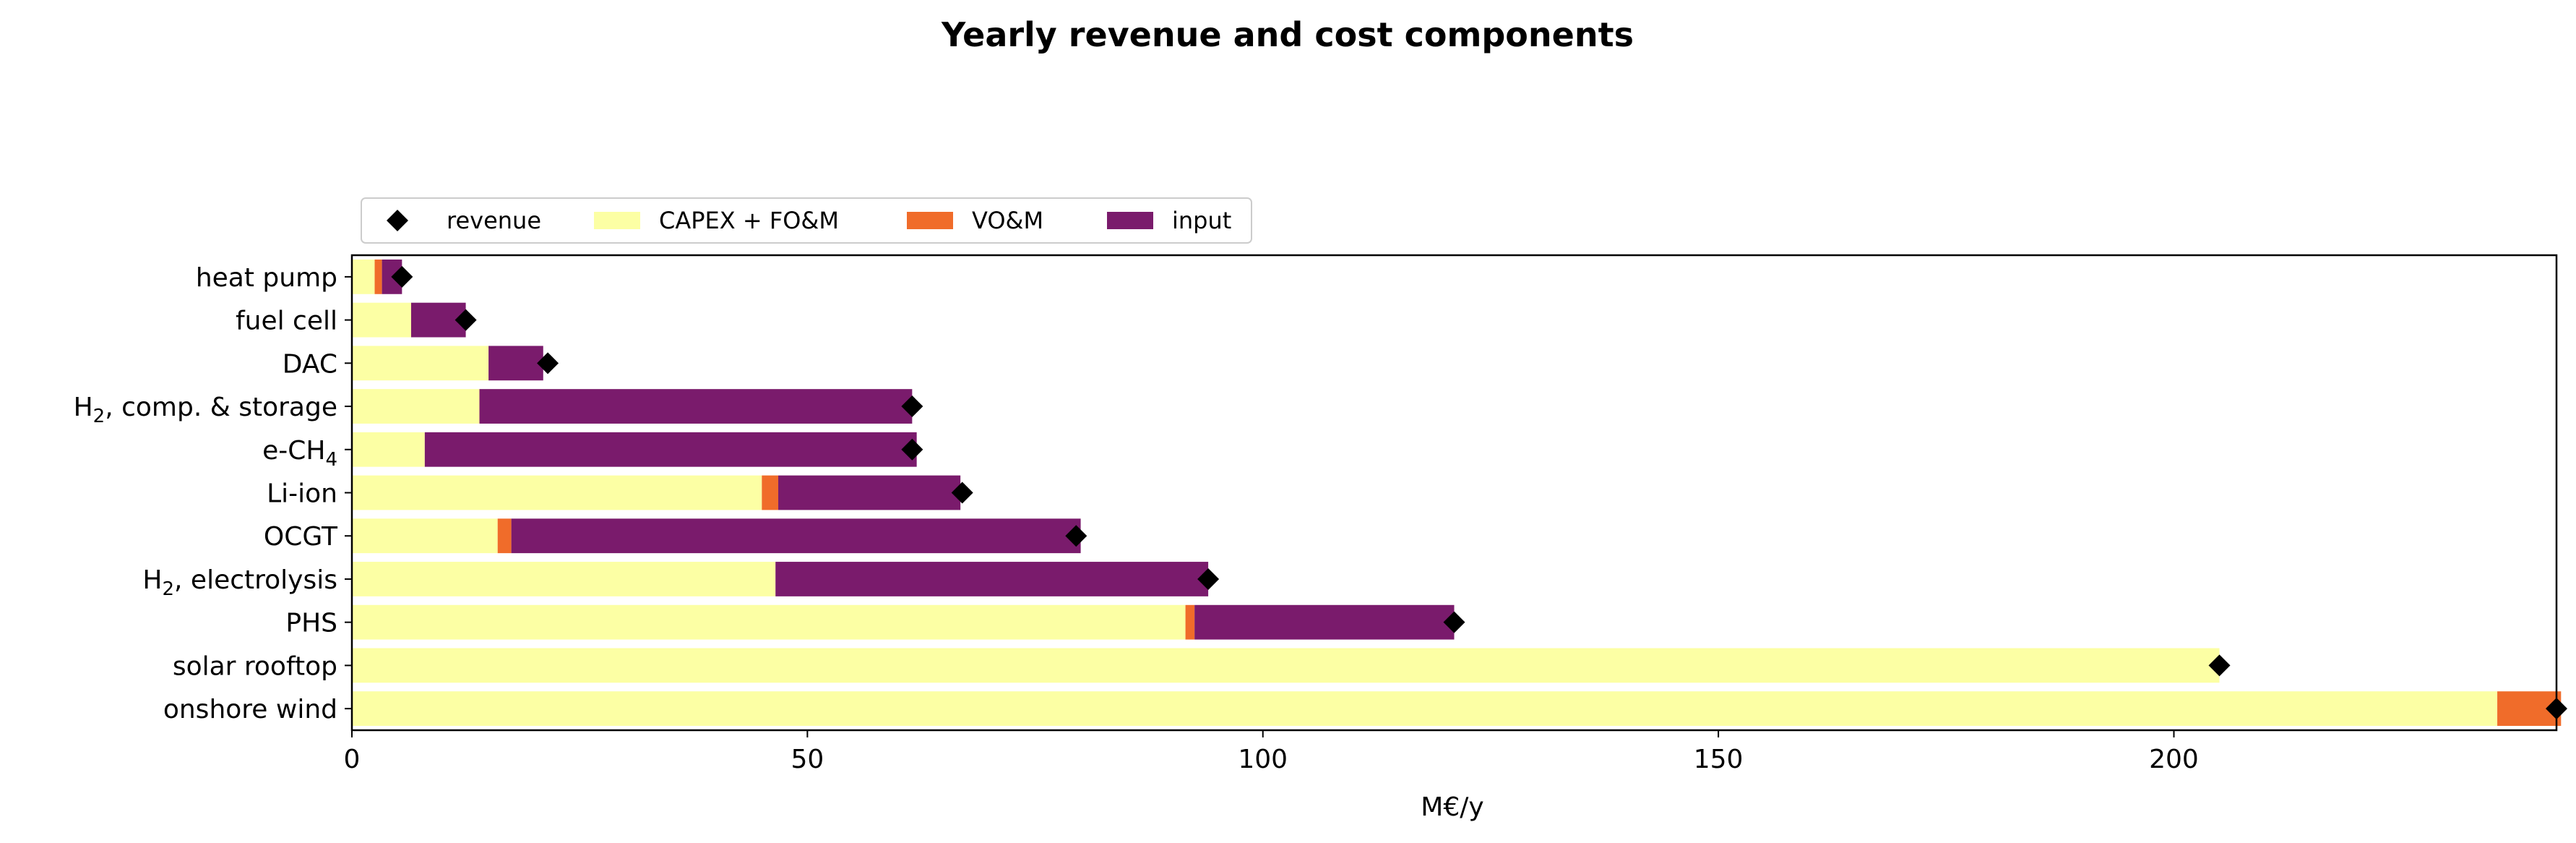  I want to click on x-tick-label: 0, so click(352, 759).